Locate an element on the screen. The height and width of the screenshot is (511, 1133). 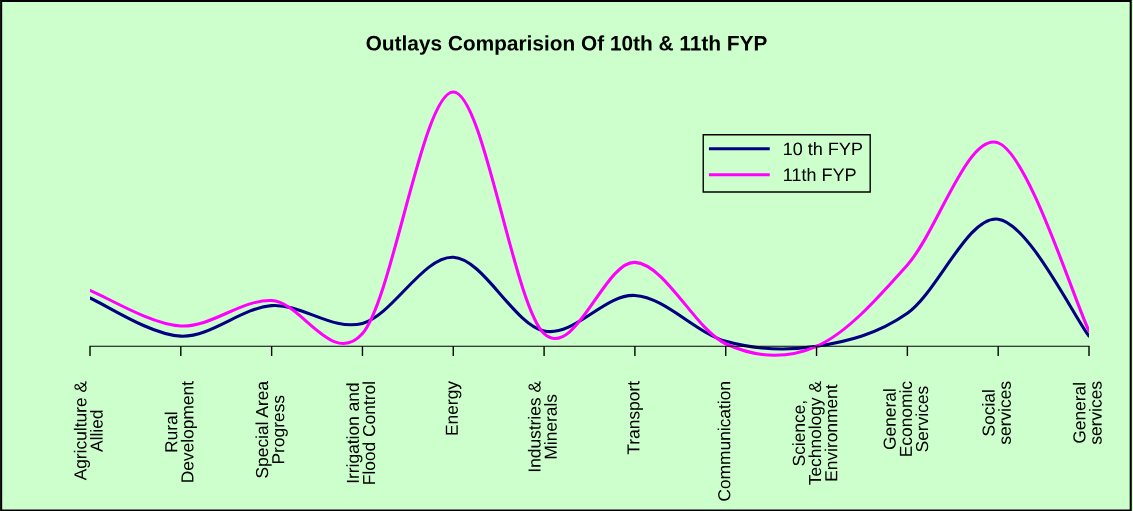
chart-title: Outlays Comparision Of 10th & 11th FYP is located at coordinates (566, 45).